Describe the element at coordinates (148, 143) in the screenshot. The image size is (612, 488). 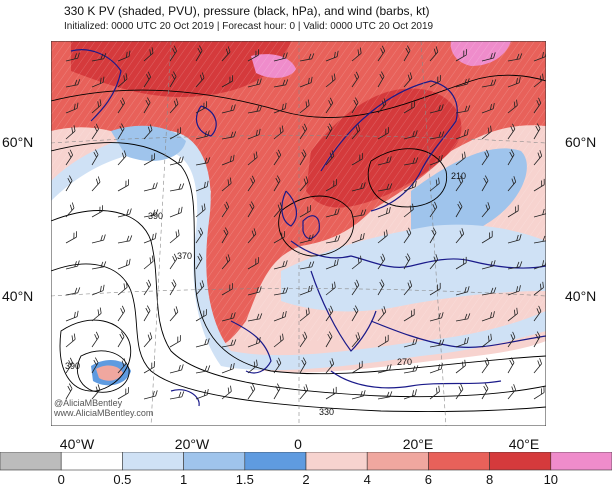
I see `pv-blue-patch` at that location.